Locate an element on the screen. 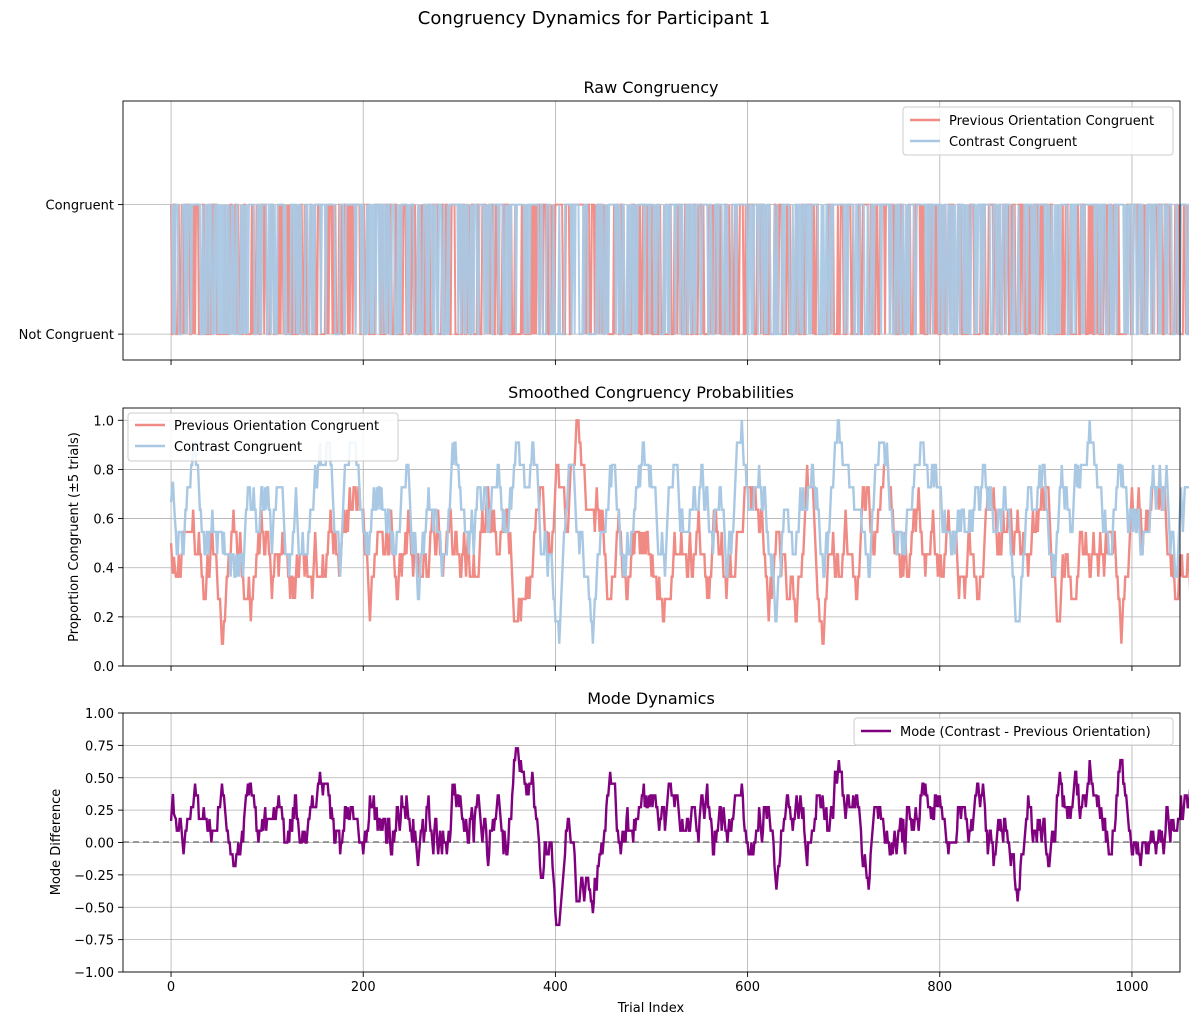 The width and height of the screenshot is (1189, 1025). smoothed-ytick-label: 0.8 is located at coordinates (103, 470).